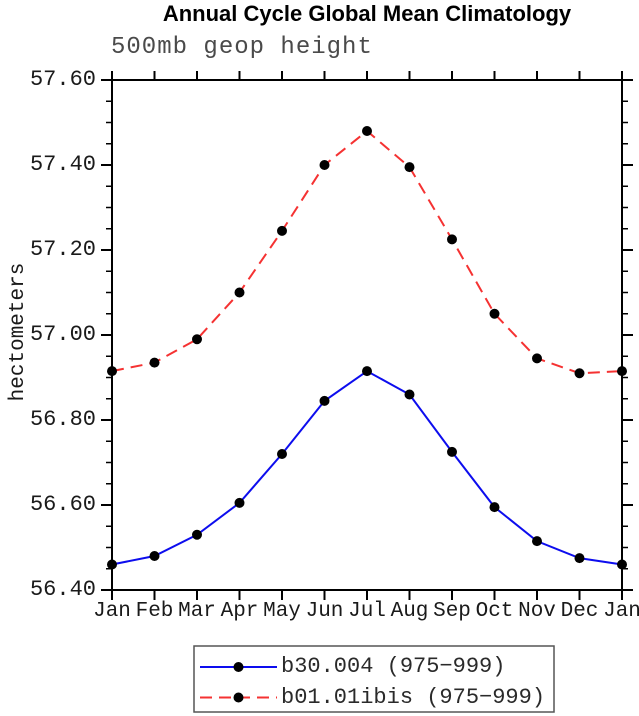  Describe the element at coordinates (413, 697) in the screenshot. I see `legend-label: b01.01ibis (975−999)` at that location.